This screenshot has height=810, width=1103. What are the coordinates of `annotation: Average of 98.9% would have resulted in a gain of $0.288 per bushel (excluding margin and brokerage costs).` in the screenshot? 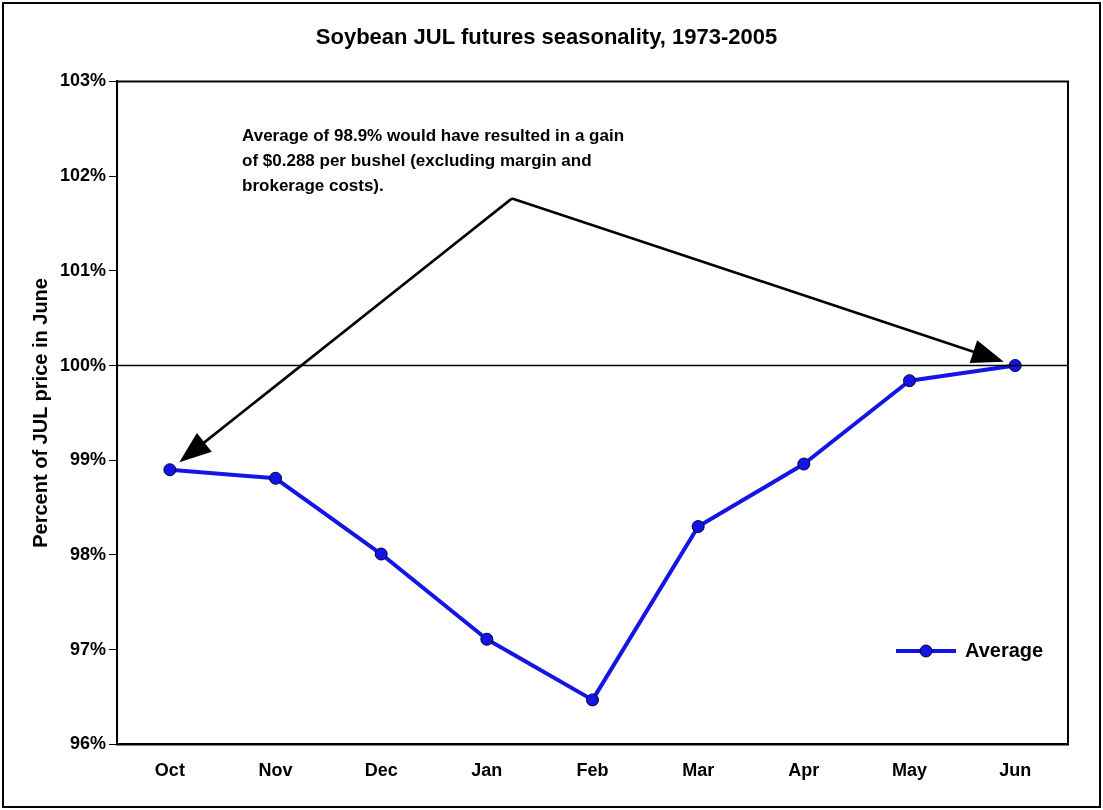 It's located at (433, 161).